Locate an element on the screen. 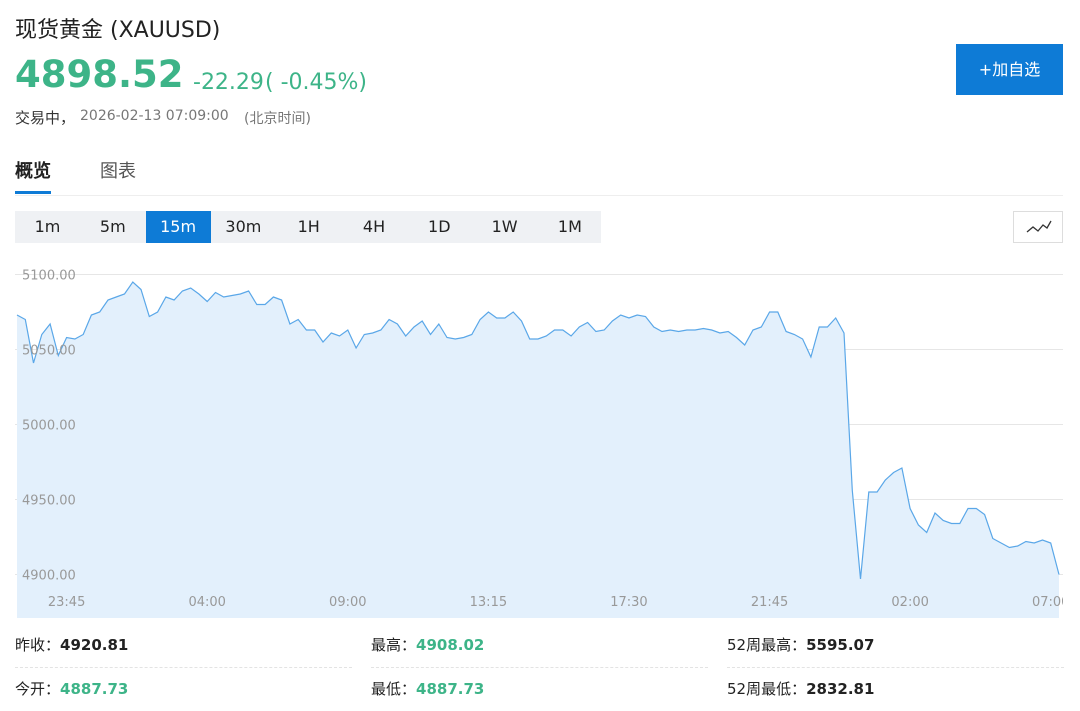 Image resolution: width=1080 pixels, height=711 pixels. interval-button: 1H is located at coordinates (308, 226).